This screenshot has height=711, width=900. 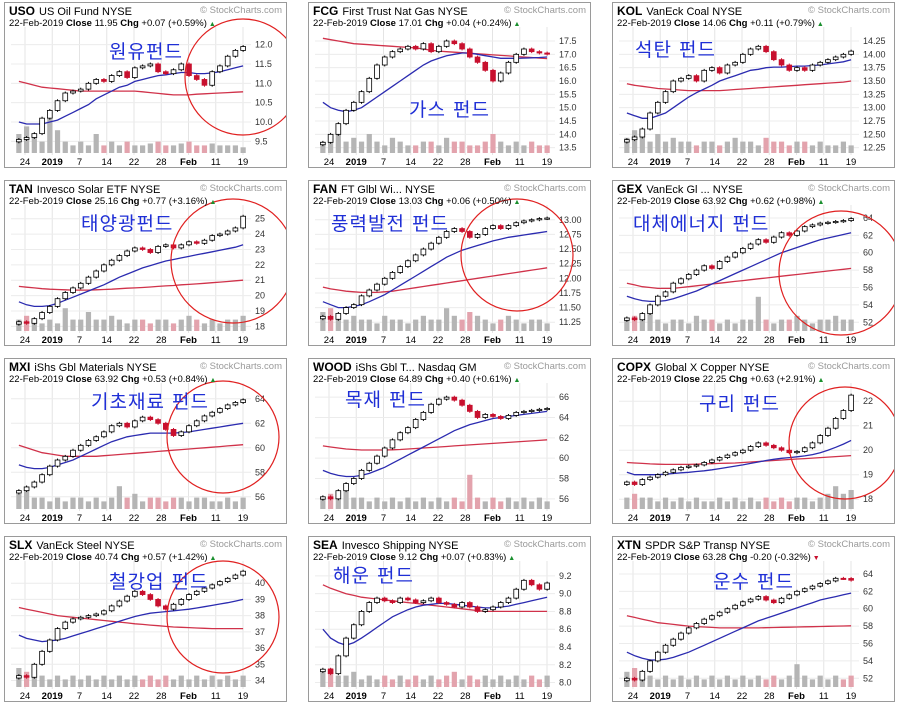 I want to click on y-tick-label: 13.25, so click(x=874, y=94).